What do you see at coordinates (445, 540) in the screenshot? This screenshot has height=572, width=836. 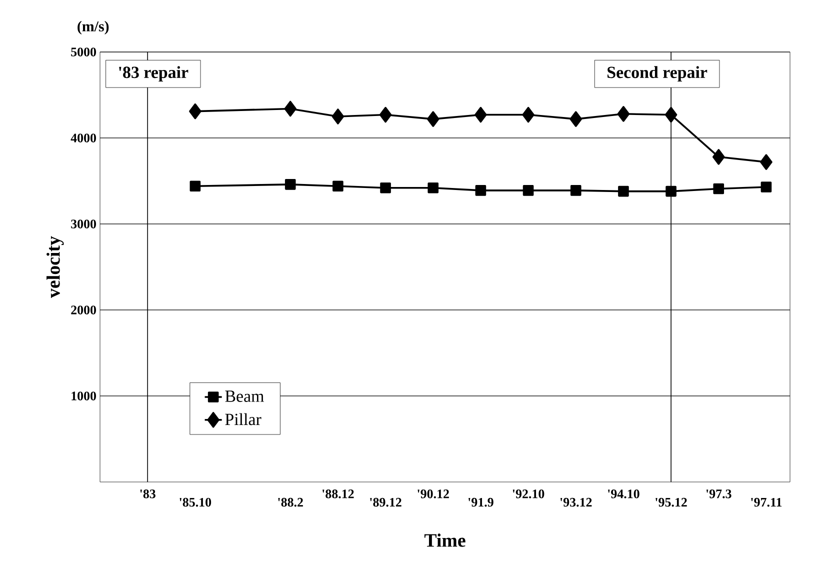 I see `x-axis-title: Time` at bounding box center [445, 540].